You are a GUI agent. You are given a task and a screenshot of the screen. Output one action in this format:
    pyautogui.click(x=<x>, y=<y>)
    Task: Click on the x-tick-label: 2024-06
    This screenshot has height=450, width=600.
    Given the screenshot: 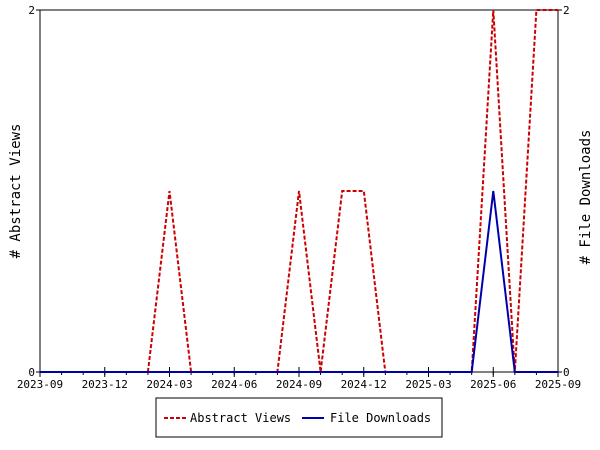 What is the action you would take?
    pyautogui.click(x=234, y=384)
    